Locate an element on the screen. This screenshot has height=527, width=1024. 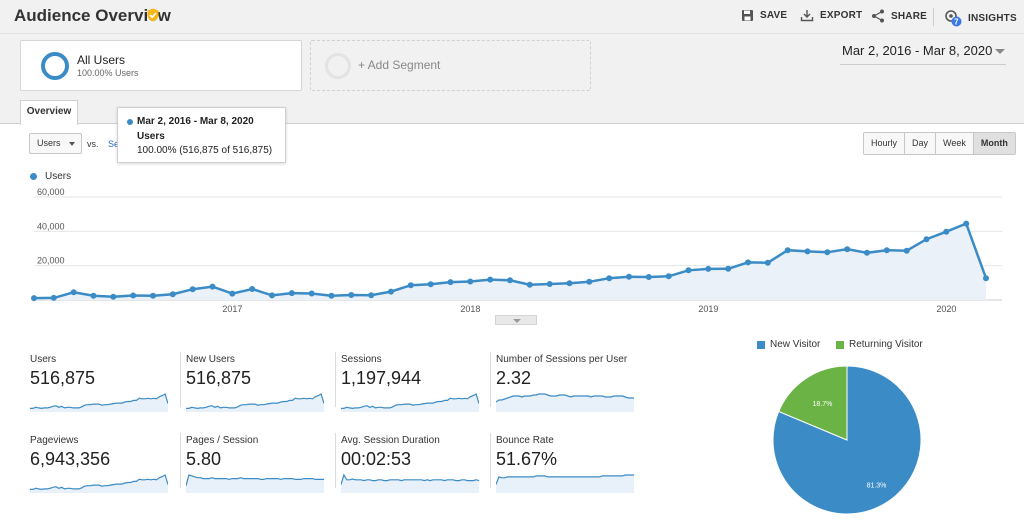
vs-label: vs. is located at coordinates (93, 144).